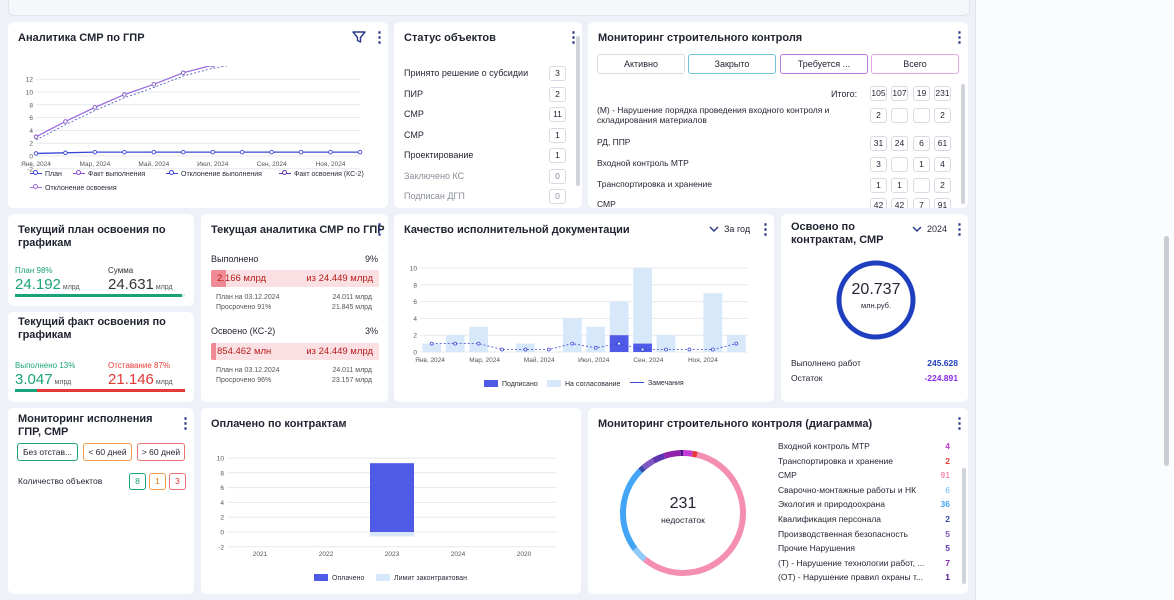 This screenshot has height=600, width=1174. What do you see at coordinates (161, 452) in the screenshot?
I see `pill-more-60: > 60 дней` at bounding box center [161, 452].